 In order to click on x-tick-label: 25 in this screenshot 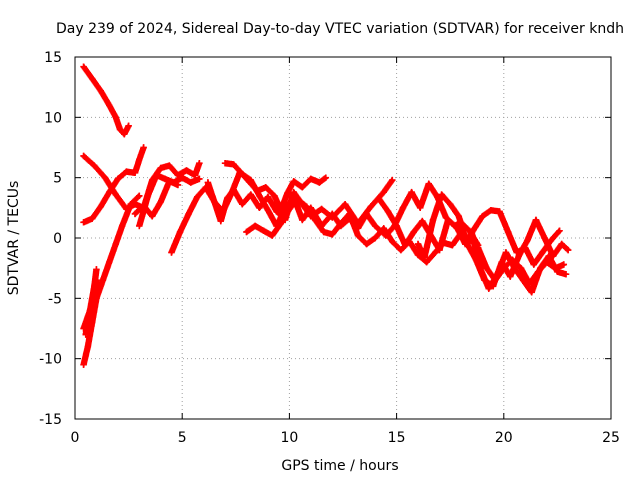, I will do `click(611, 438)`.